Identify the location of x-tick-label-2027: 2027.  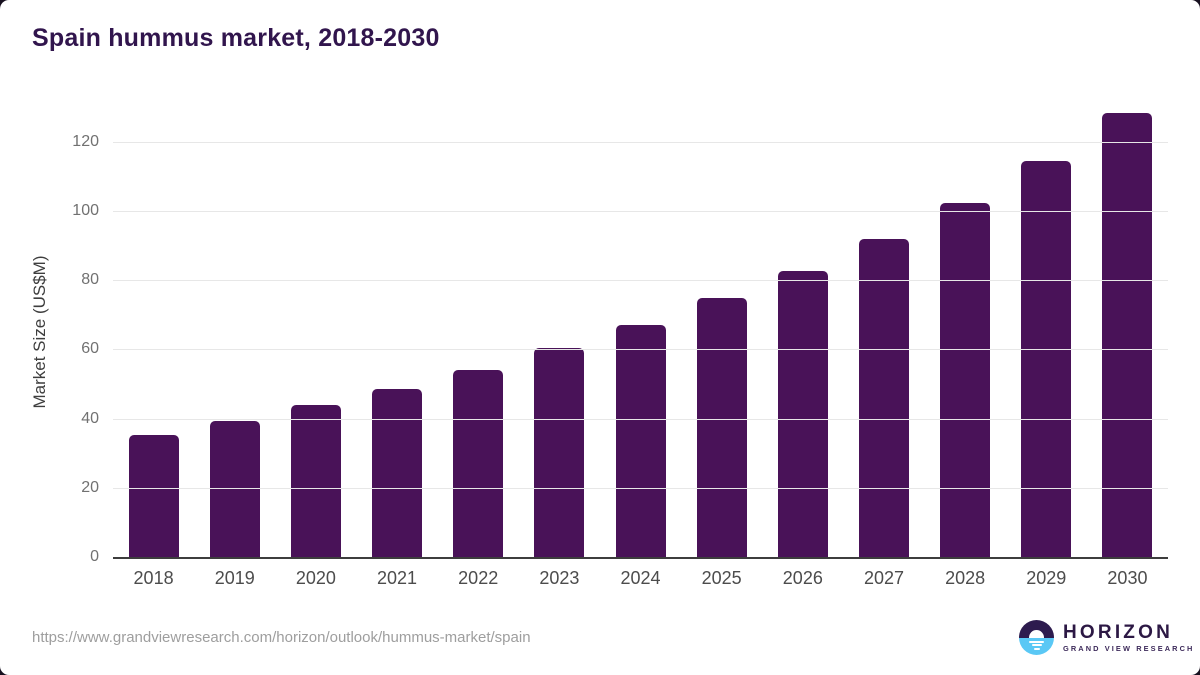
(883, 578).